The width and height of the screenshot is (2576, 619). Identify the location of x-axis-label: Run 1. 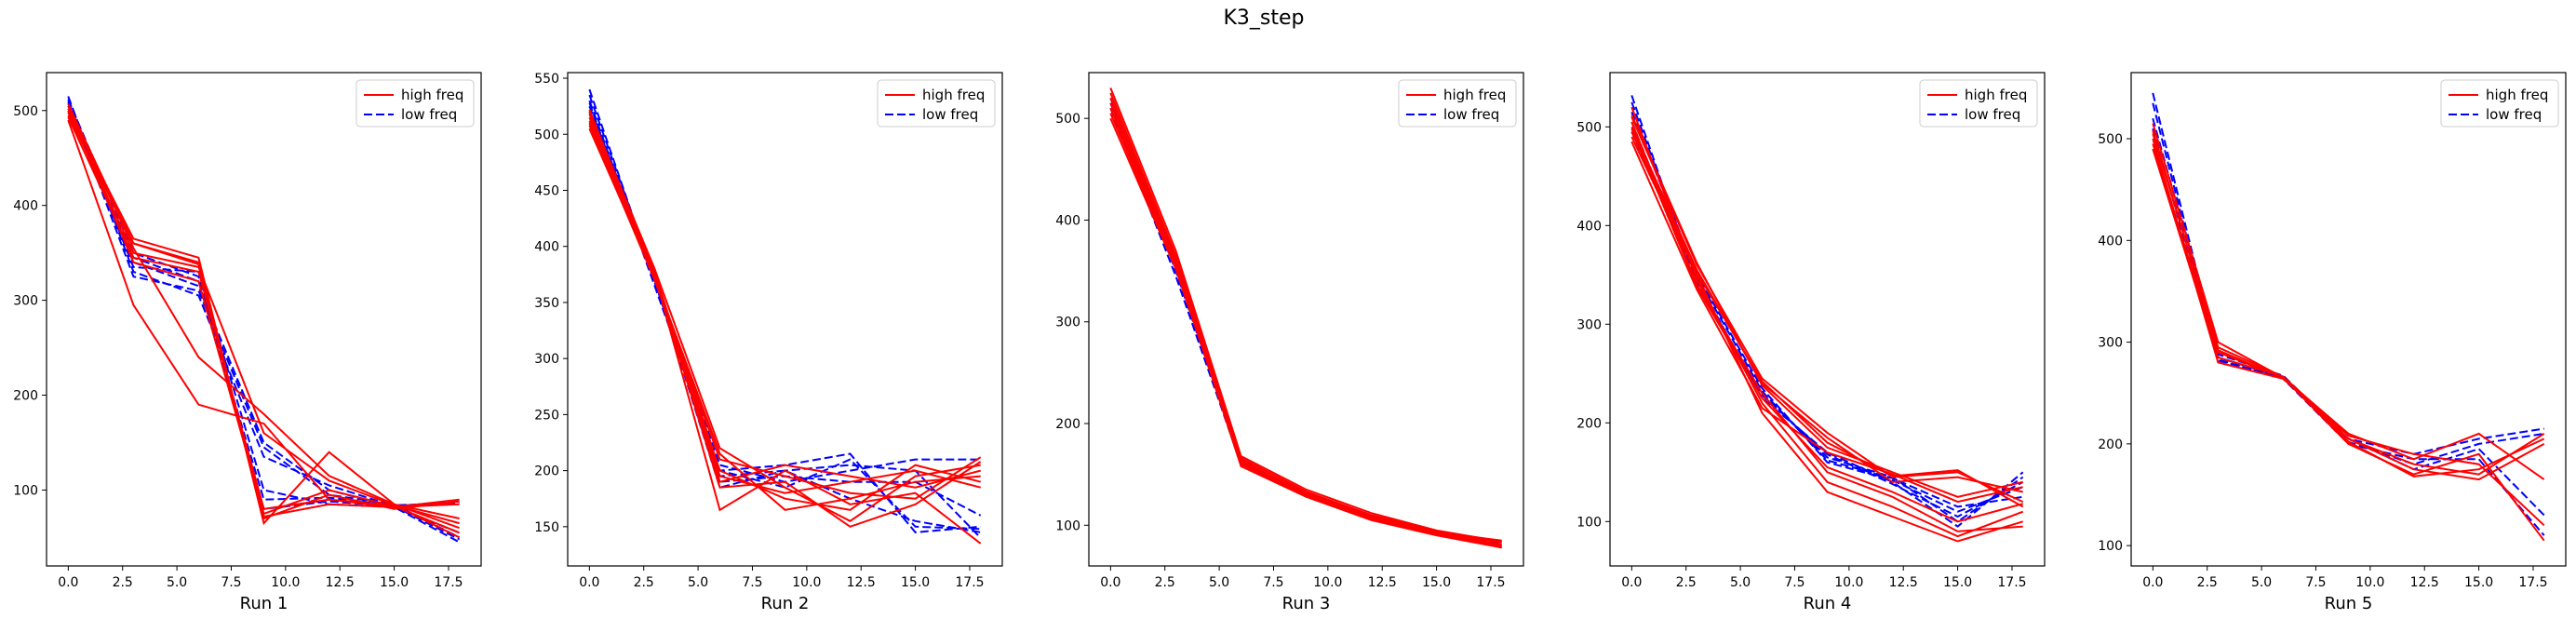
(264, 603).